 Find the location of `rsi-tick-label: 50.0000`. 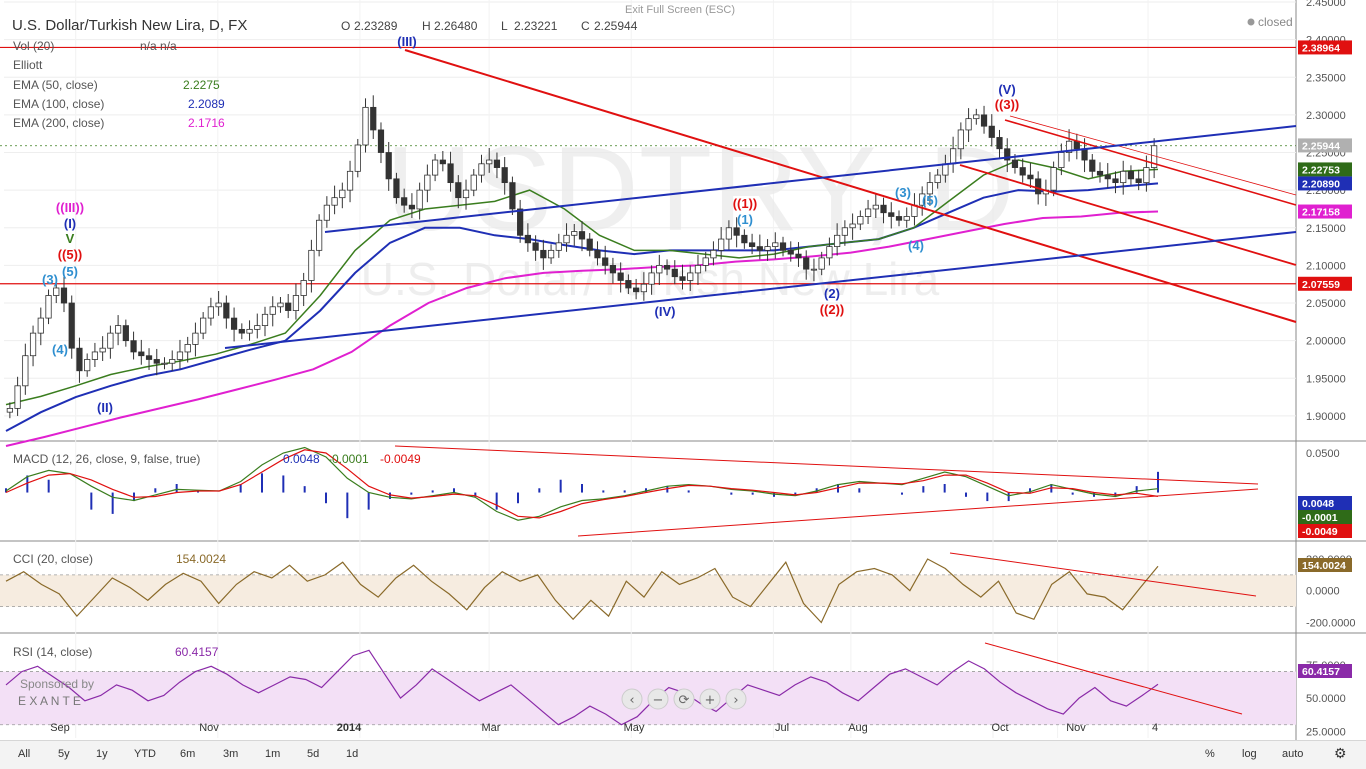

rsi-tick-label: 50.0000 is located at coordinates (1326, 699).